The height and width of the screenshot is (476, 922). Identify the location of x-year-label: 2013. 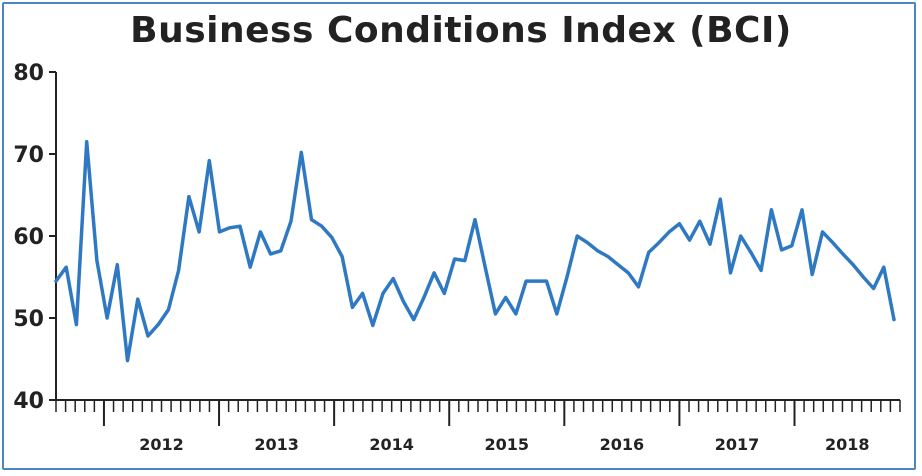
(276, 444).